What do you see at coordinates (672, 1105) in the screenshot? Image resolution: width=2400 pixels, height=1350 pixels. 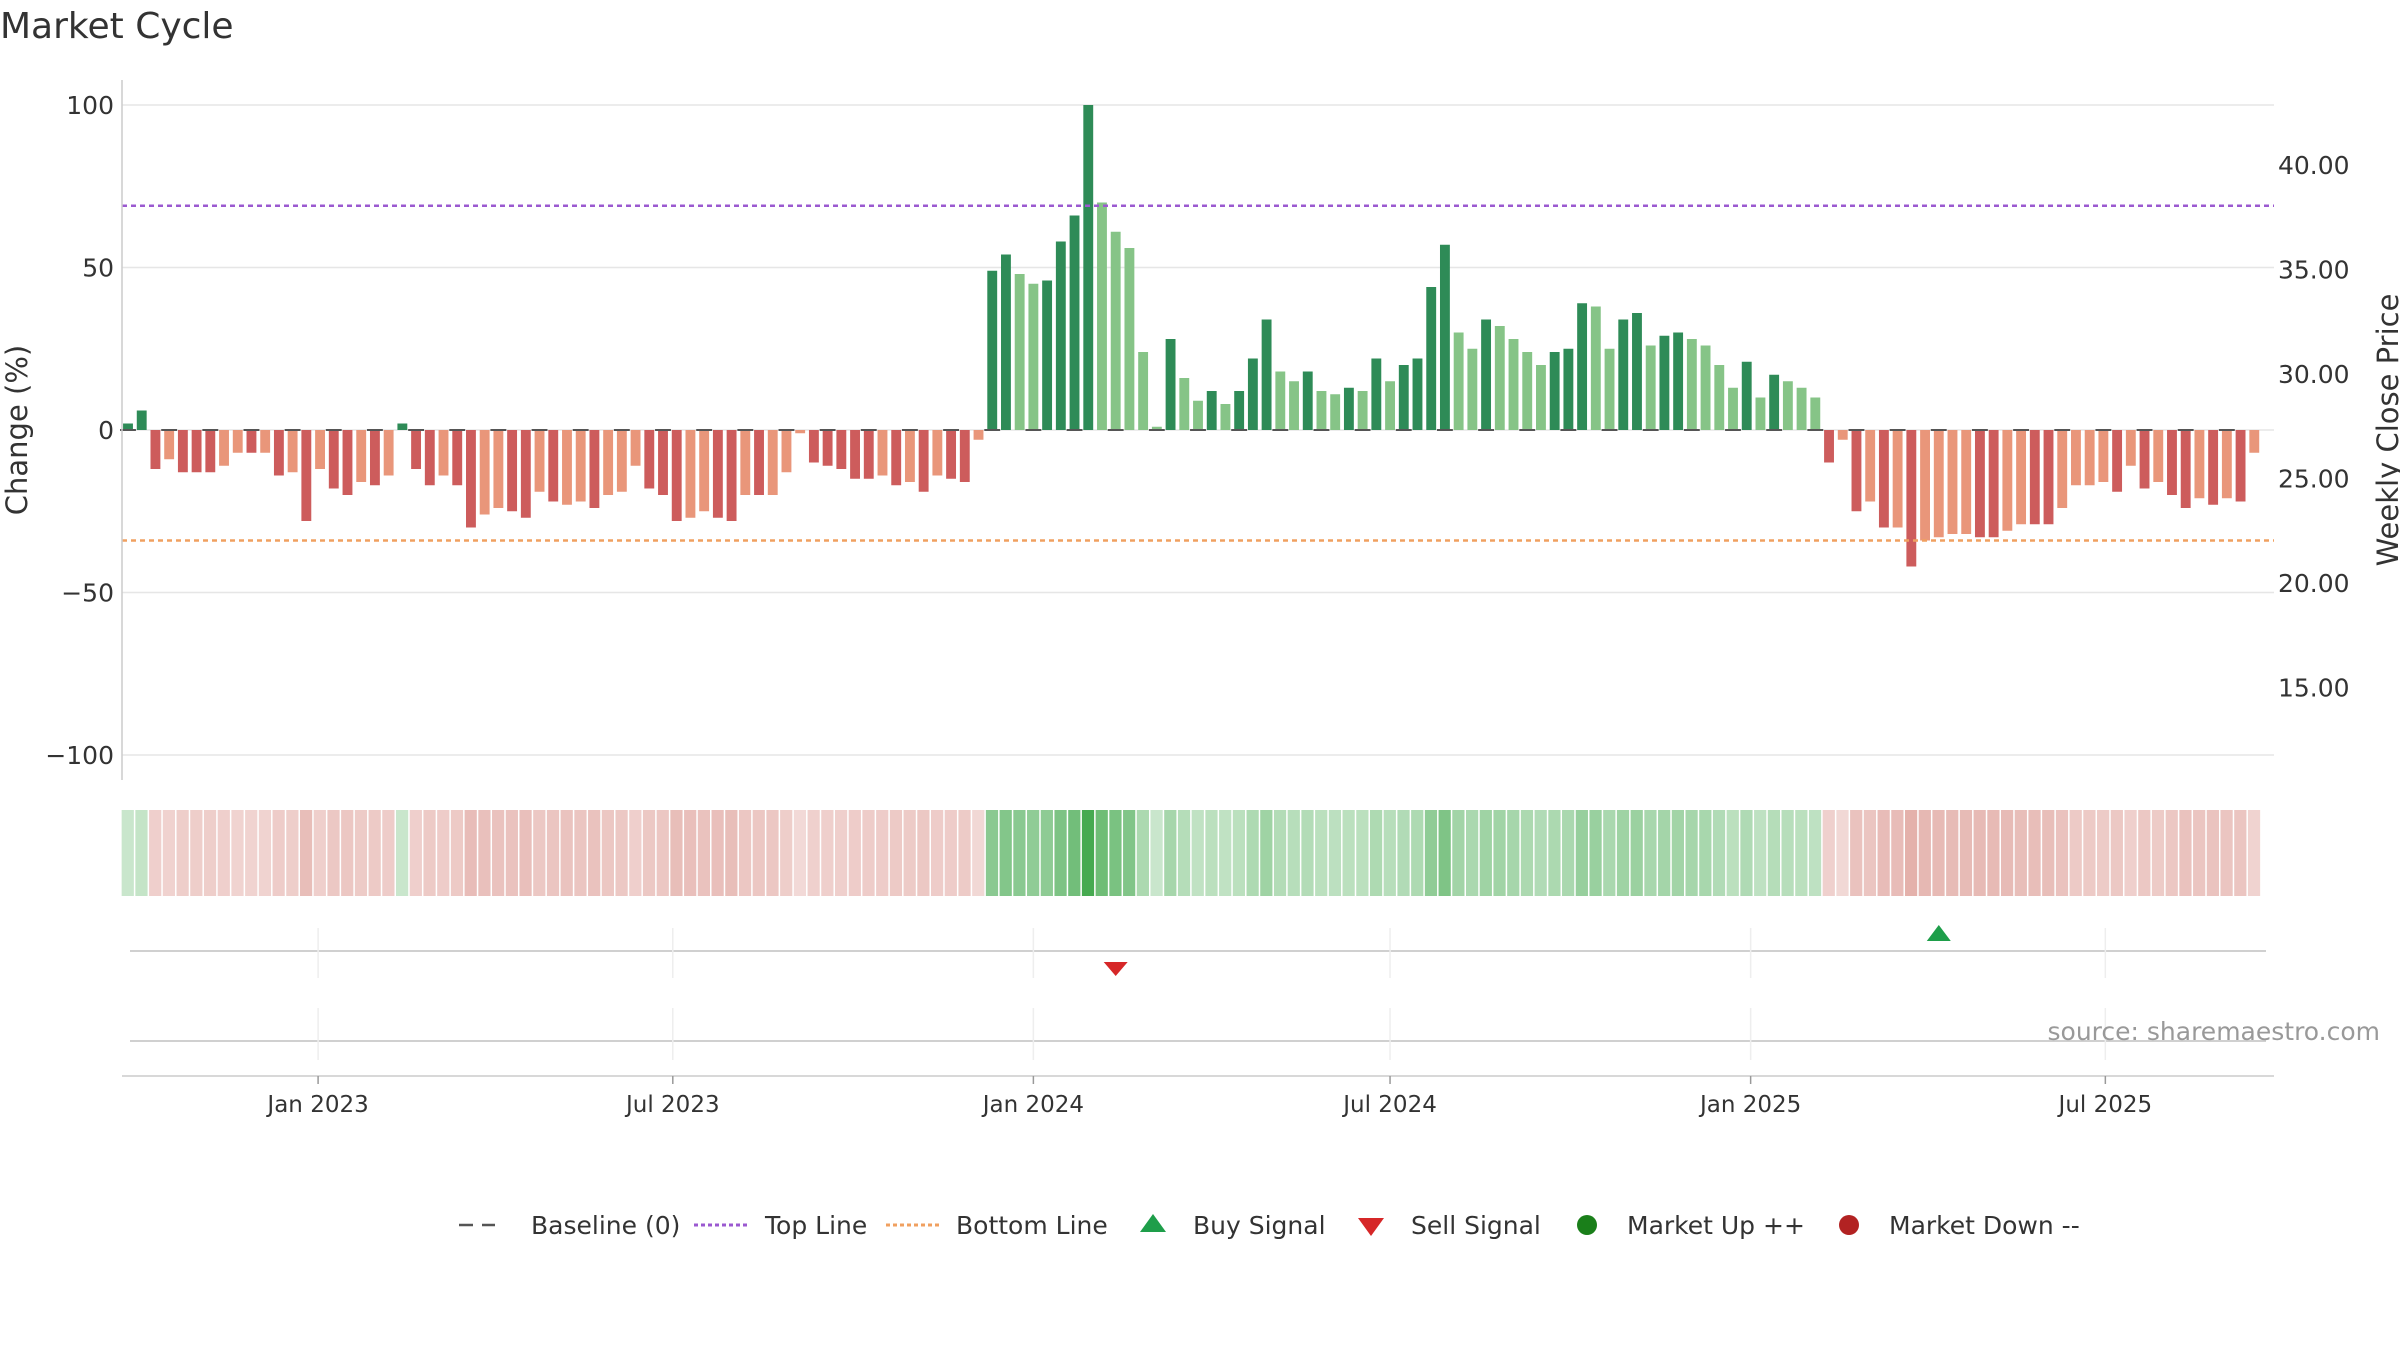 I see `x-tick-label: Jul 2023` at bounding box center [672, 1105].